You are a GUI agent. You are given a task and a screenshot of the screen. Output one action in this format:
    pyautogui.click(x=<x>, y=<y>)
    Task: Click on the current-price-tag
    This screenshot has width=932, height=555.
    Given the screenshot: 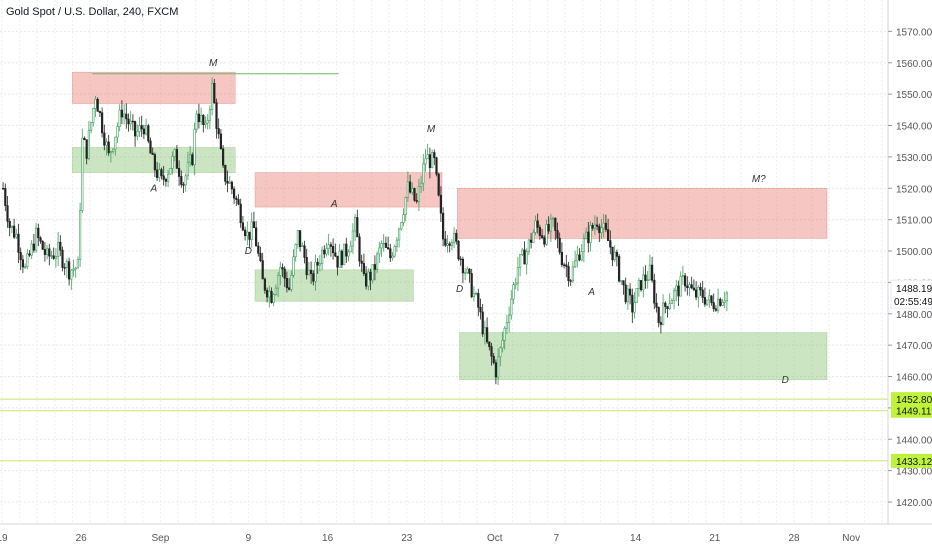 What is the action you would take?
    pyautogui.click(x=911, y=294)
    